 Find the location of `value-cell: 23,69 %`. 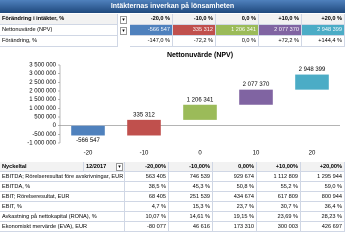

value-cell: 23,69 % is located at coordinates (279, 217).